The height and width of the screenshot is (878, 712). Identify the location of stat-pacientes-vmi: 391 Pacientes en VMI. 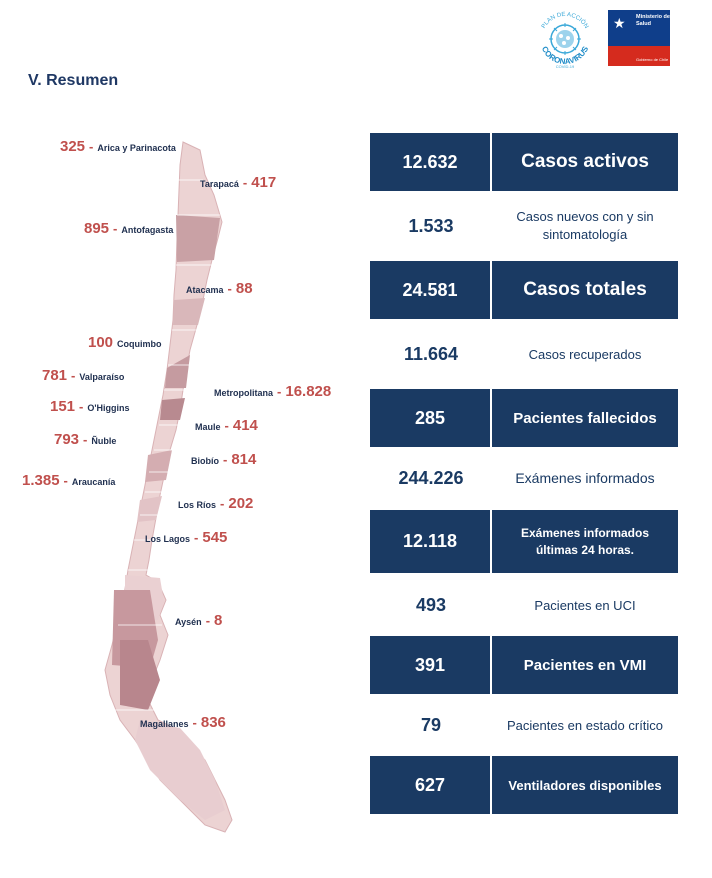
(524, 665).